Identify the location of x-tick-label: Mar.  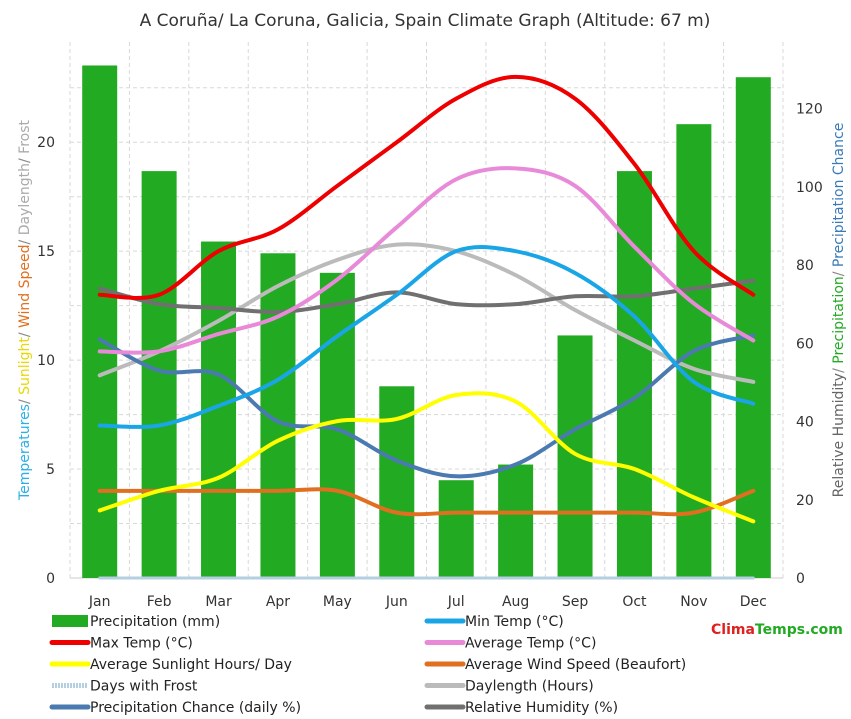
(218, 602).